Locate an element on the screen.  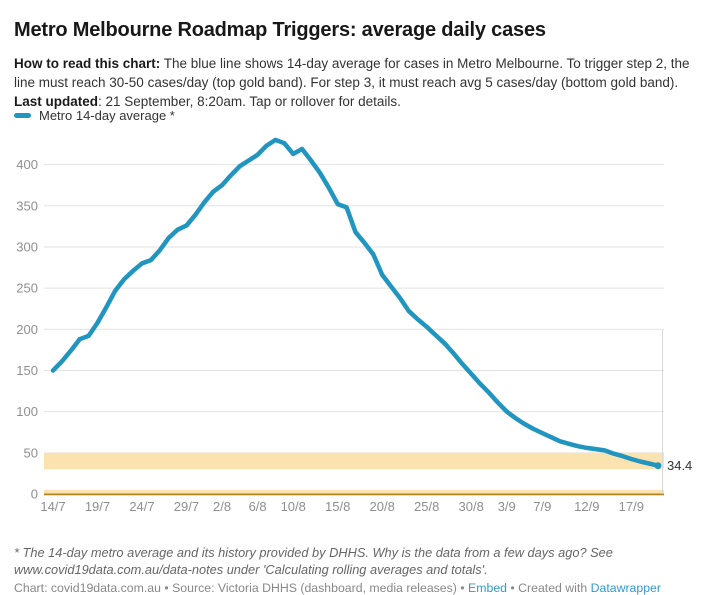
y-tick-label: 400 is located at coordinates (27, 164).